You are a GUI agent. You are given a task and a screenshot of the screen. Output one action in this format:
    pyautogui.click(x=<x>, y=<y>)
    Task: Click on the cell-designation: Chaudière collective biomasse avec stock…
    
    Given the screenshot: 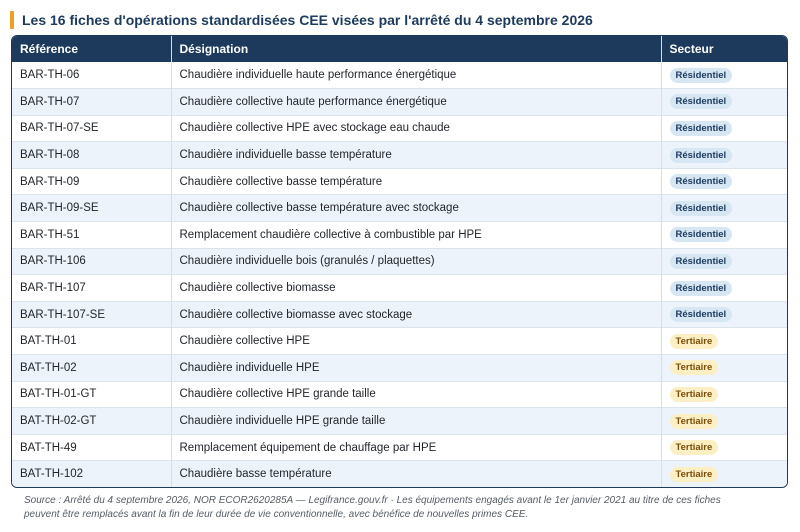 What is the action you would take?
    pyautogui.click(x=415, y=314)
    